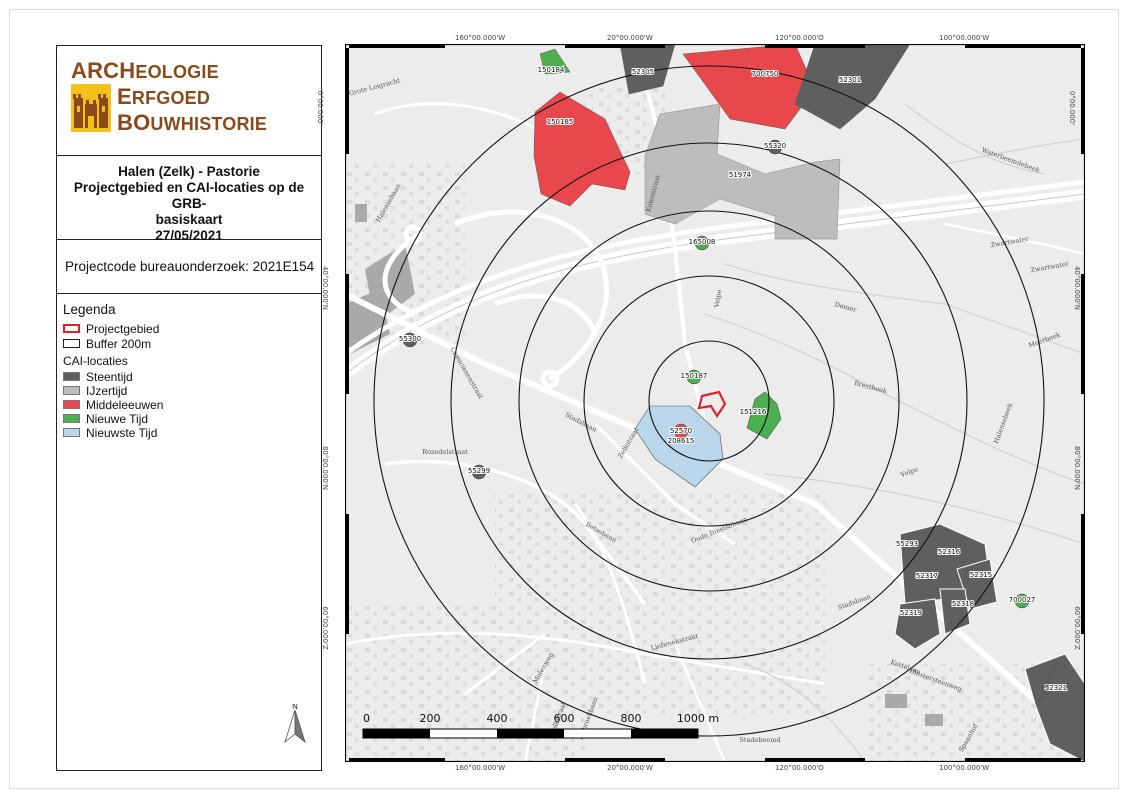 Image resolution: width=1125 pixels, height=796 pixels. What do you see at coordinates (989, 642) in the screenshot?
I see `steentijd-cluster` at bounding box center [989, 642].